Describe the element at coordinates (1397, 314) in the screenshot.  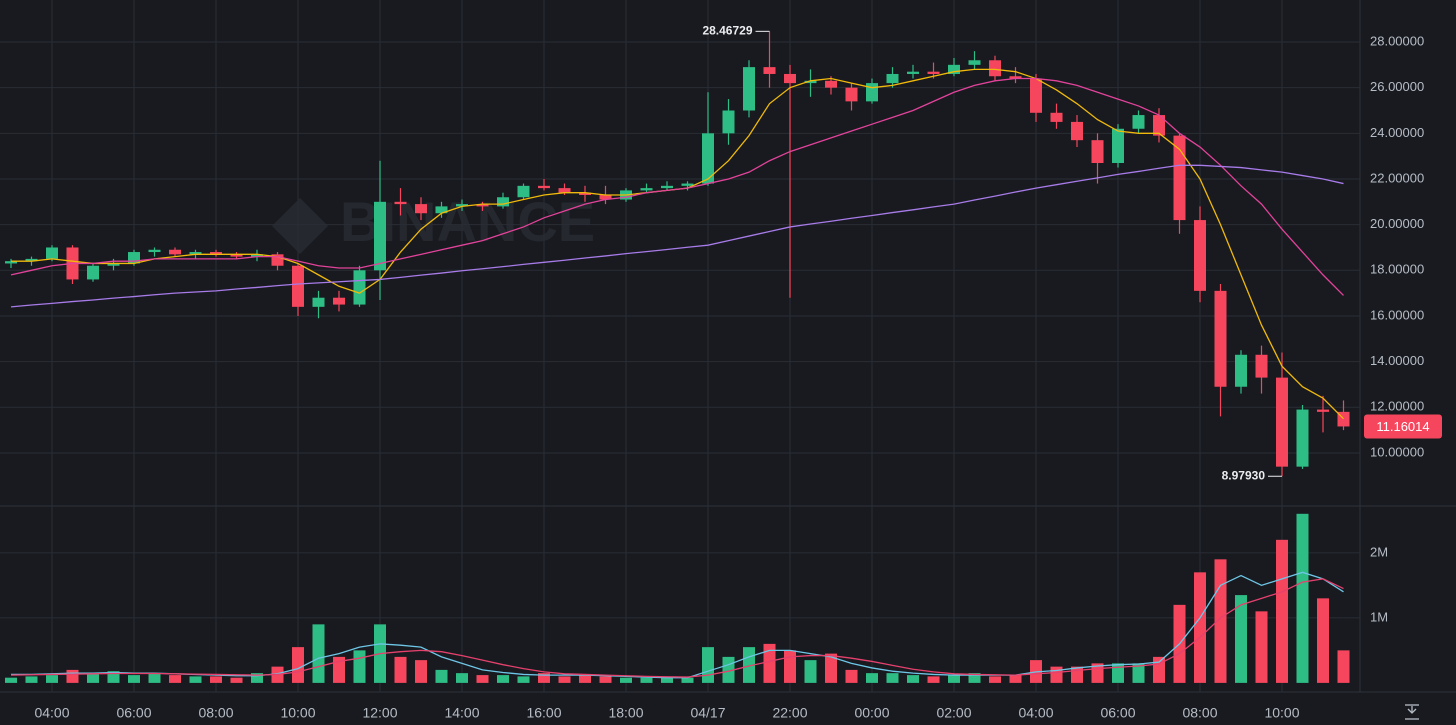
I see `y-tick-label: 16.00000` at that location.